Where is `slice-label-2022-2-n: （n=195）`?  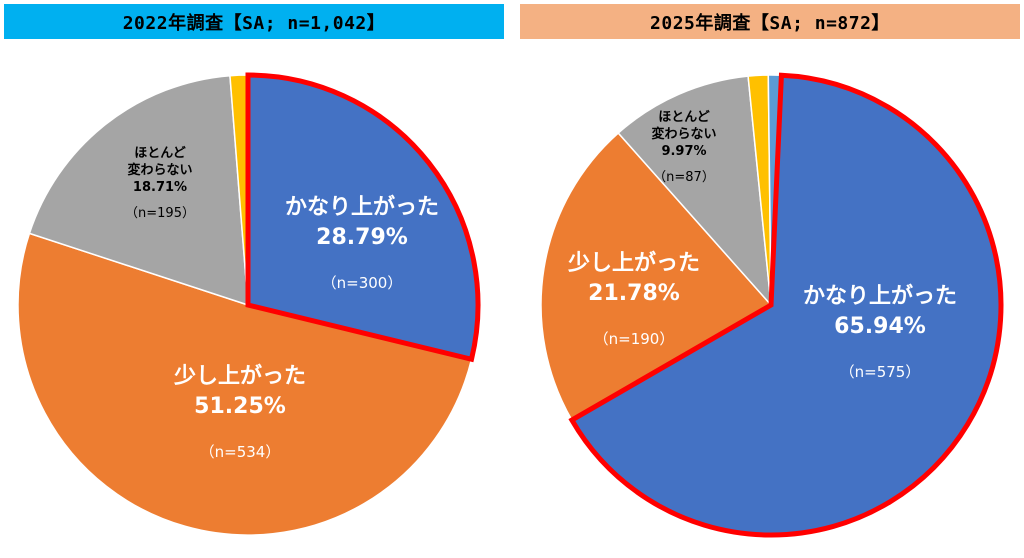
slice-label-2022-2-n: （n=195） is located at coordinates (160, 213).